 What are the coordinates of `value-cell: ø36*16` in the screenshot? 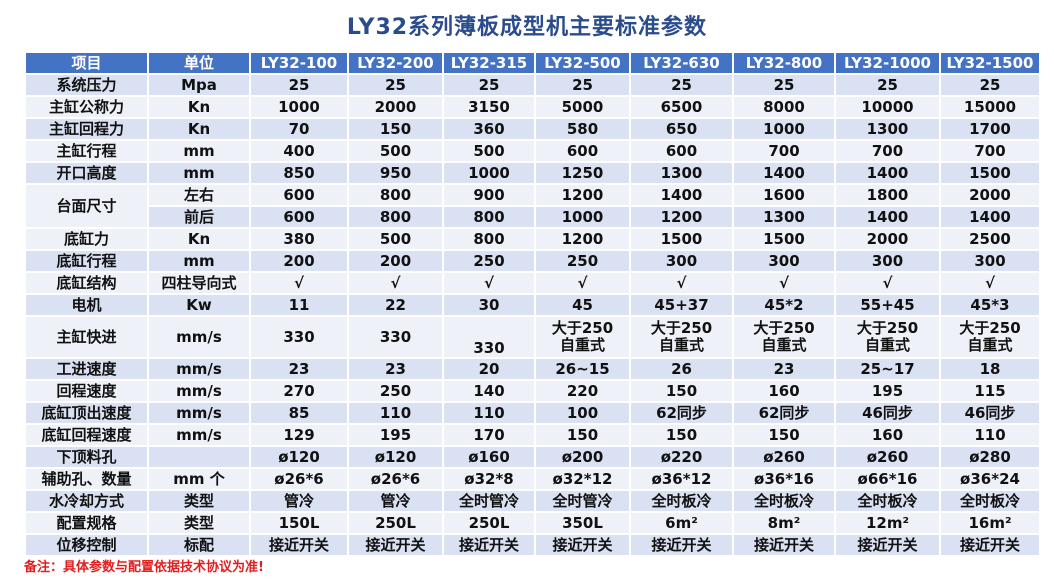 It's located at (784, 479).